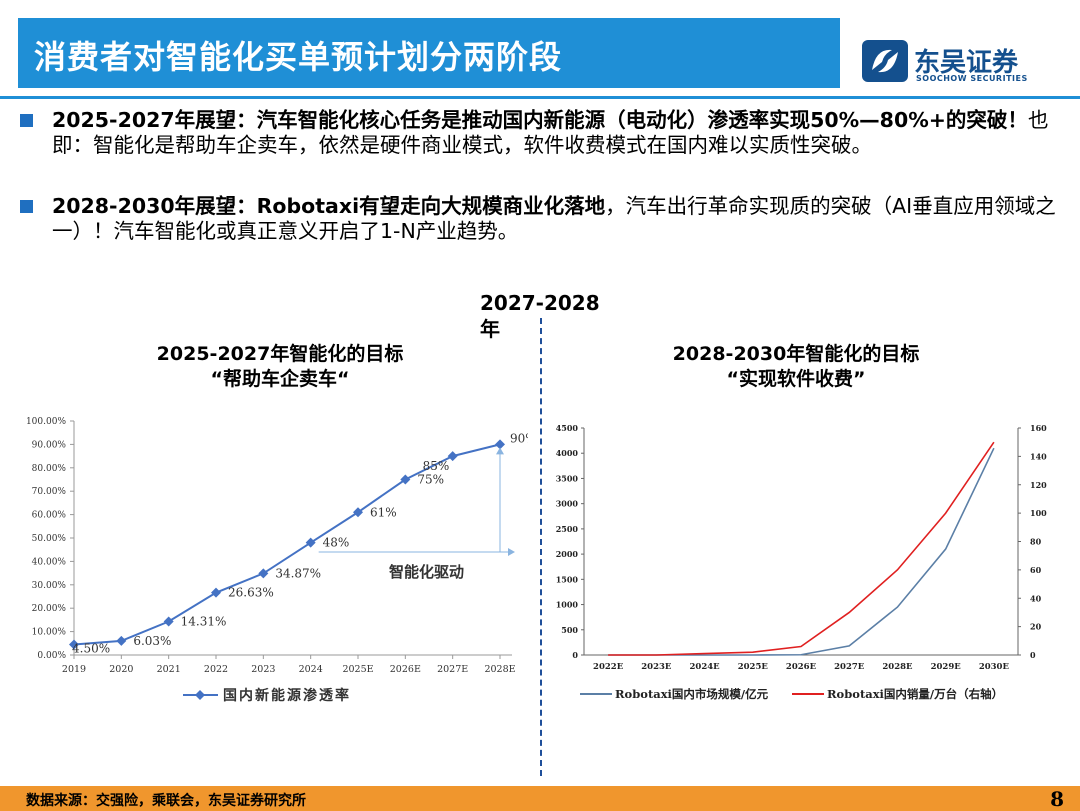 This screenshot has width=1080, height=811. I want to click on y-tick-label: 4000, so click(567, 453).